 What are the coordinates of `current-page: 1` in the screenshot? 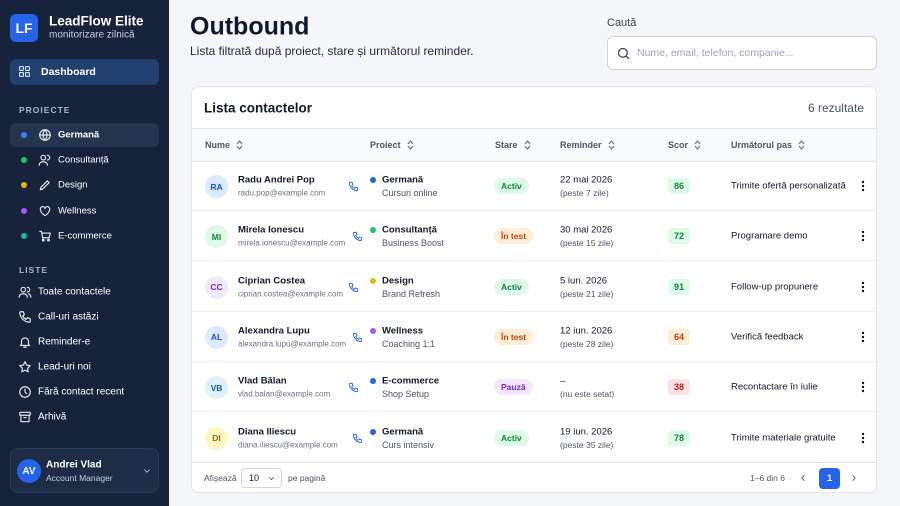 It's located at (829, 478).